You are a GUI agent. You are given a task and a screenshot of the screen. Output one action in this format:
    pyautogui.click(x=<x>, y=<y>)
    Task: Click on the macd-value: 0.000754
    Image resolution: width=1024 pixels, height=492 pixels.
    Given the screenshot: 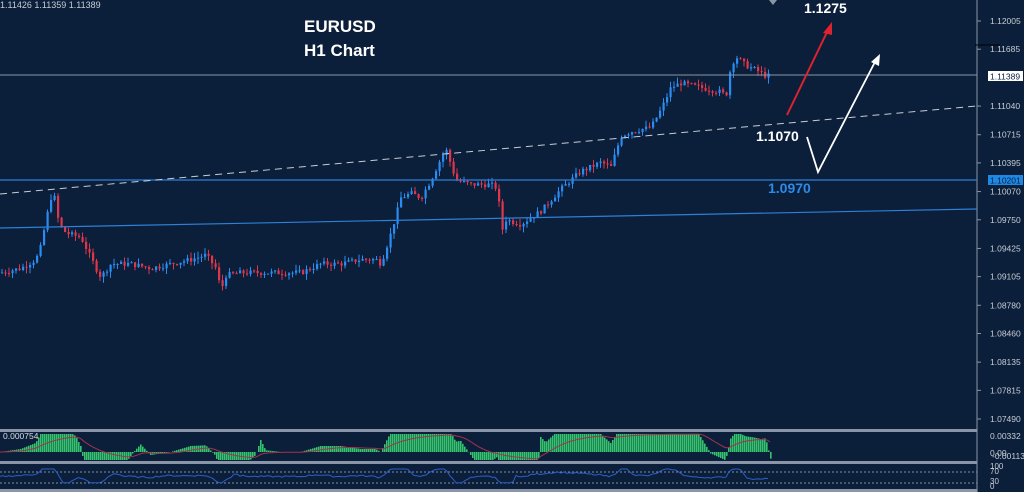 What is the action you would take?
    pyautogui.click(x=21, y=436)
    